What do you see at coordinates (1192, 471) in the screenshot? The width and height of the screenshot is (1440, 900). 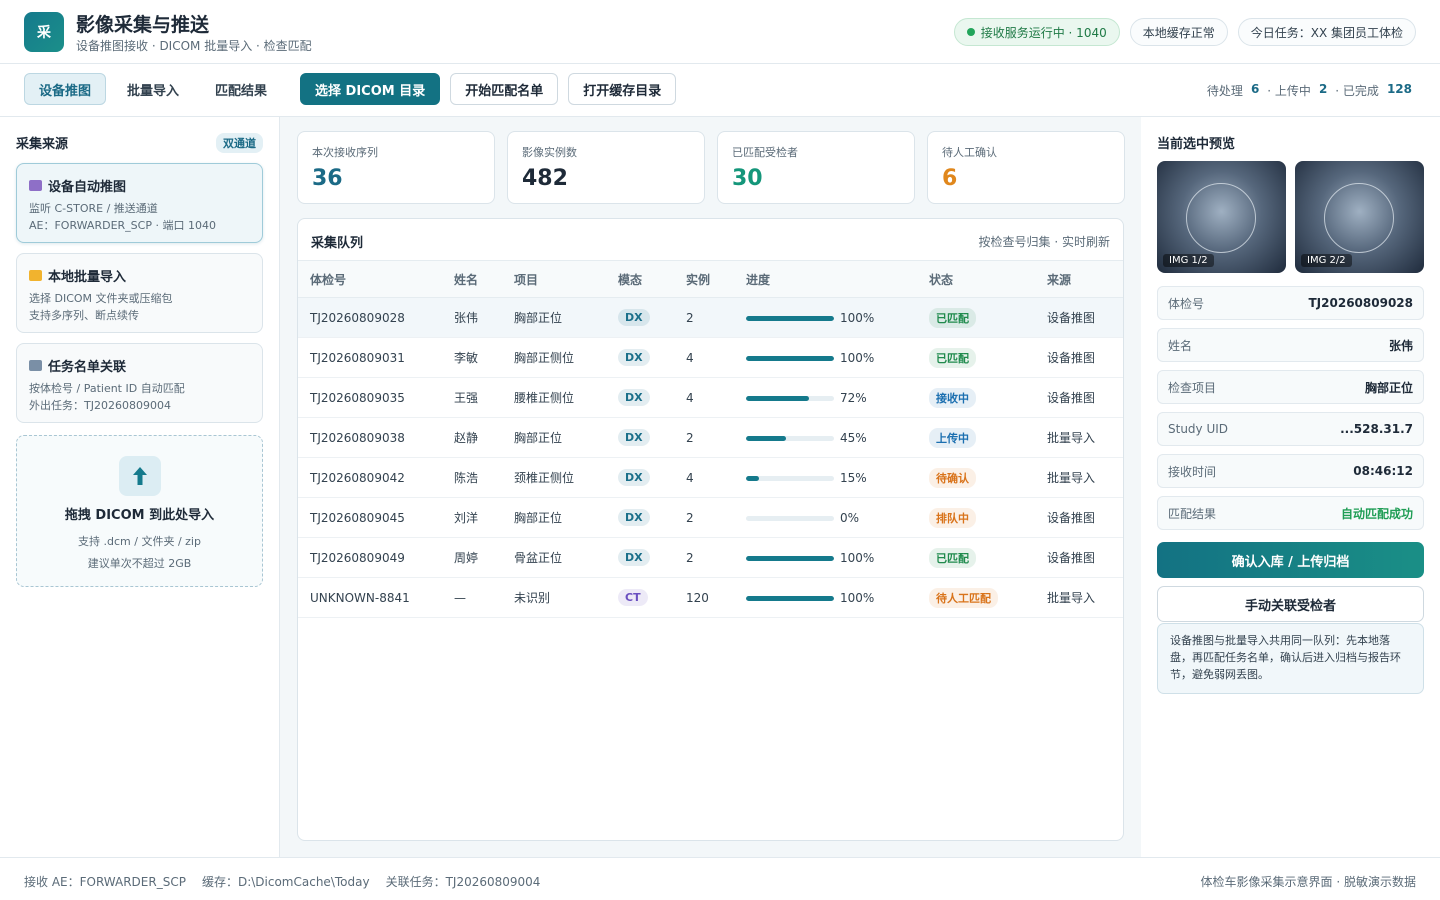 I see `field-label: 接收时间` at bounding box center [1192, 471].